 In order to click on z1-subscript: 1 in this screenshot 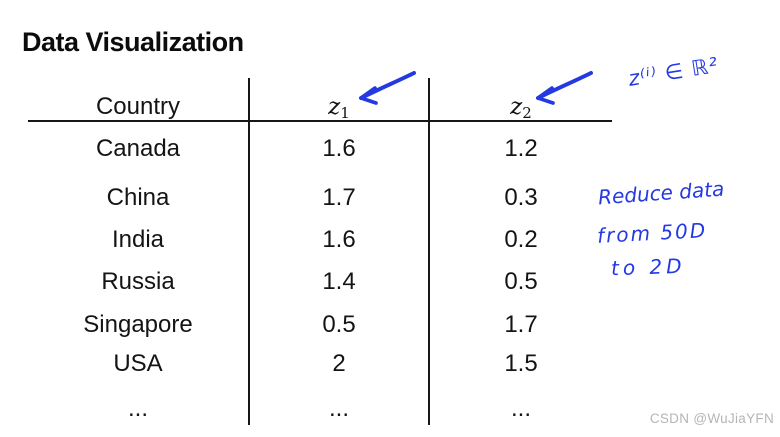, I will do `click(345, 113)`.